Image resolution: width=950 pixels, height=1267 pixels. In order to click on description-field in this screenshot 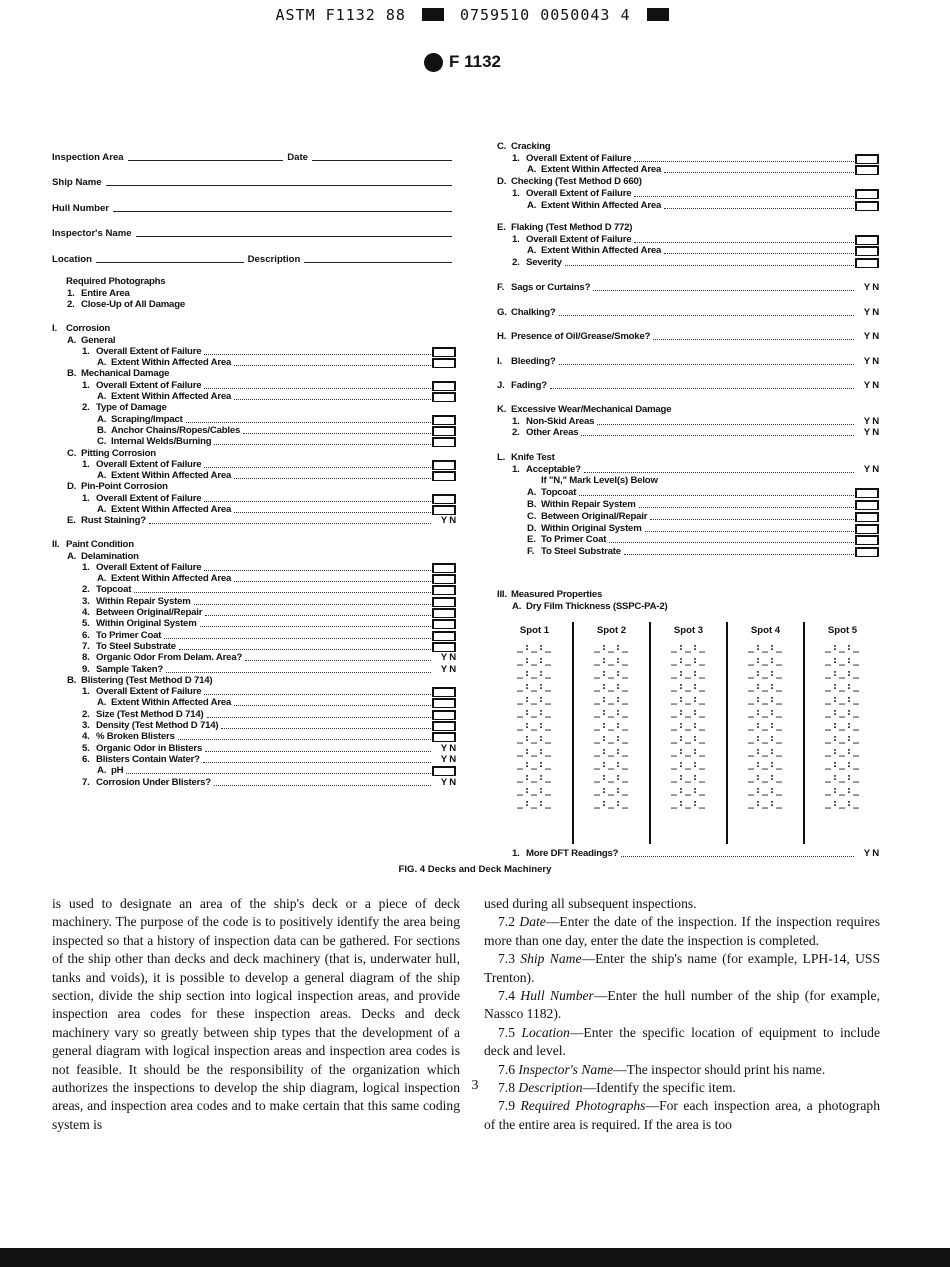, I will do `click(378, 262)`.